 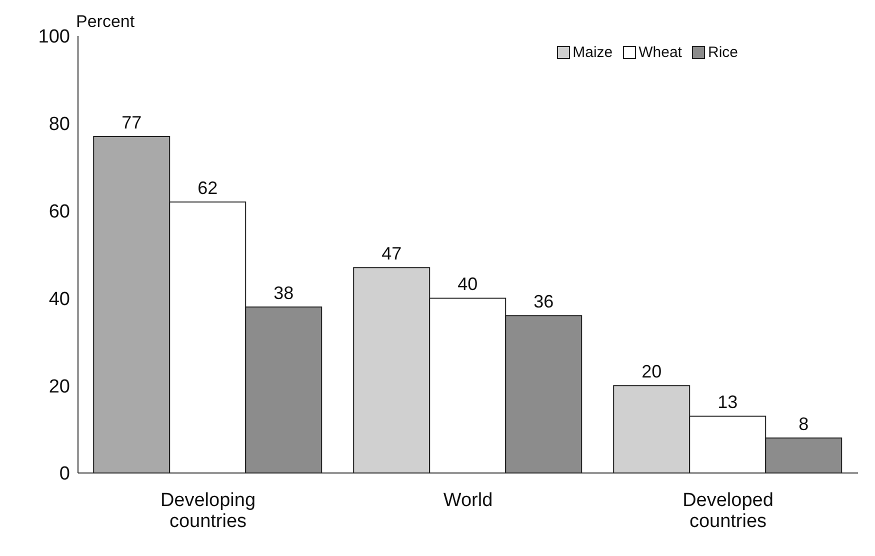 I want to click on data-label: 62, so click(x=208, y=188).